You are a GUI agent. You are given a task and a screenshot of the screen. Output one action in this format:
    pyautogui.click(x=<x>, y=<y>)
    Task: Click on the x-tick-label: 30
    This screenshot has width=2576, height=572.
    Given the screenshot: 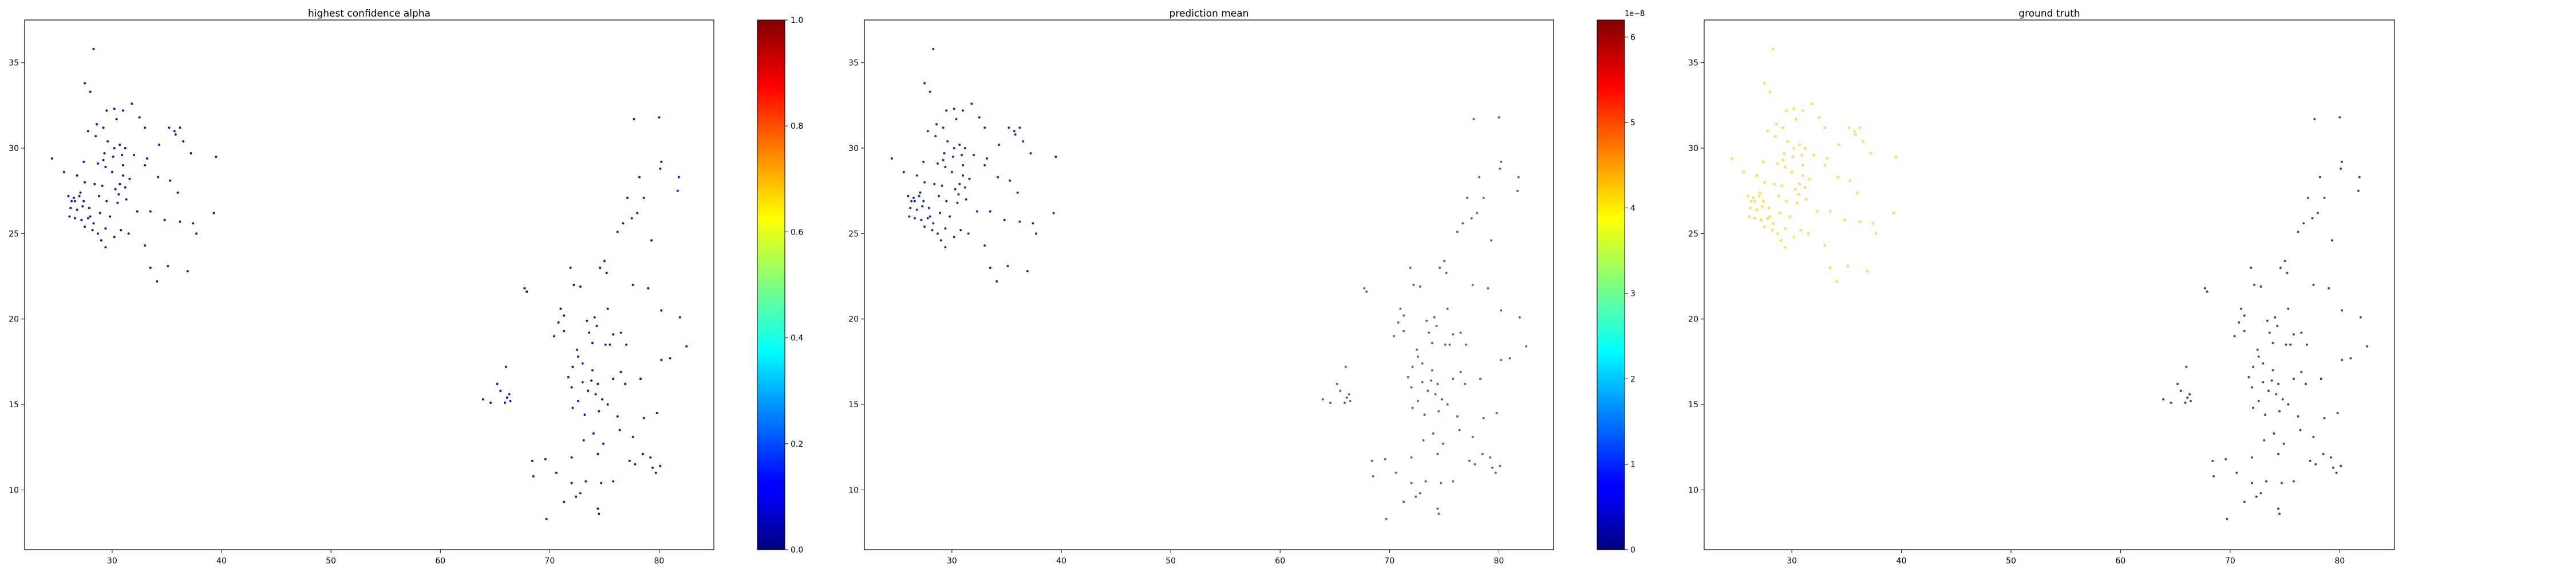 What is the action you would take?
    pyautogui.click(x=112, y=561)
    